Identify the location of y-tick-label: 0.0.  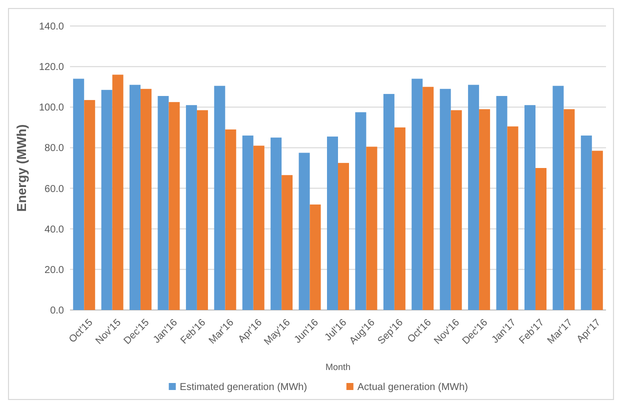
(57, 311).